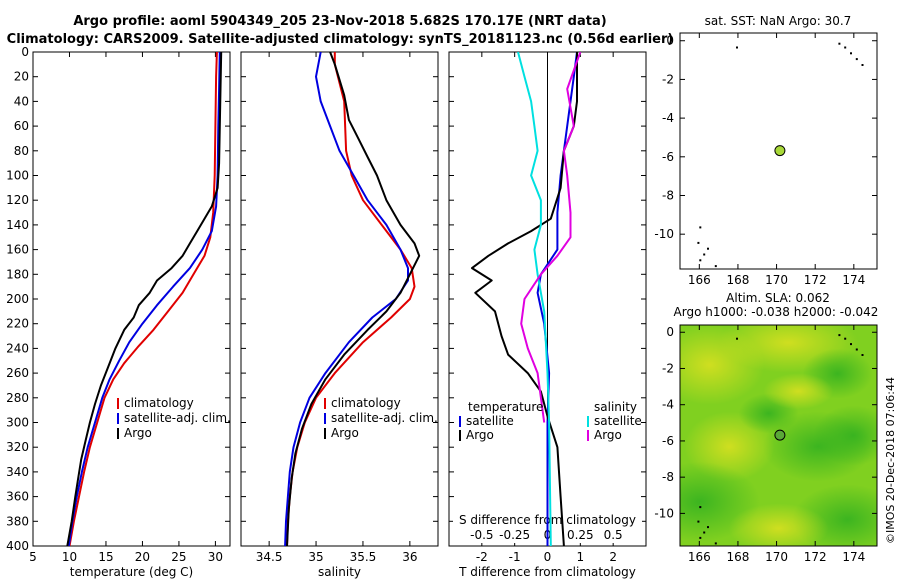 The height and width of the screenshot is (580, 900). I want to click on y-tick-label: 280, so click(17, 398).